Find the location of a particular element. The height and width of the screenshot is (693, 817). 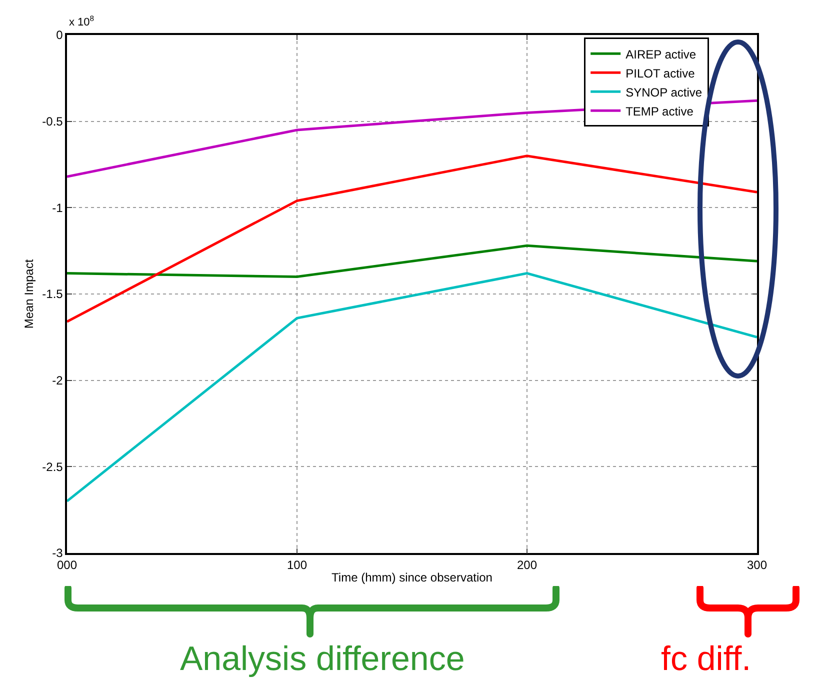

legend-label: PILOT active is located at coordinates (661, 73).